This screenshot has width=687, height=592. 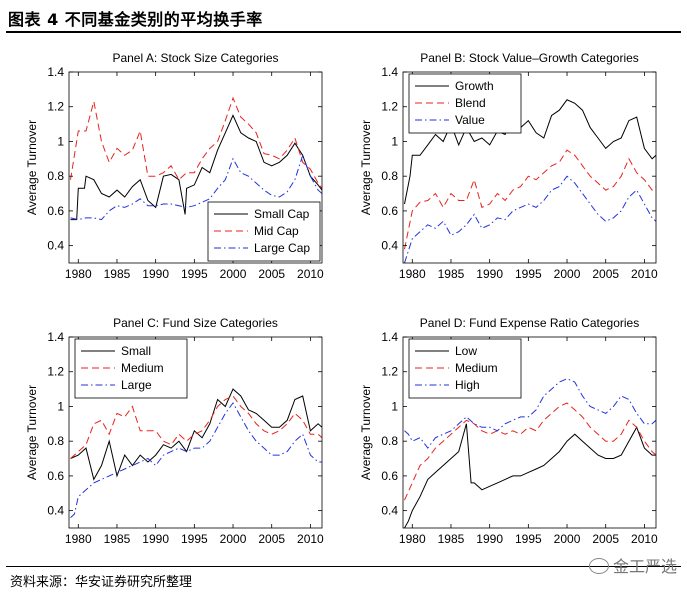 I want to click on legend: Small Cap Mid Cap Large Cap, so click(x=264, y=231).